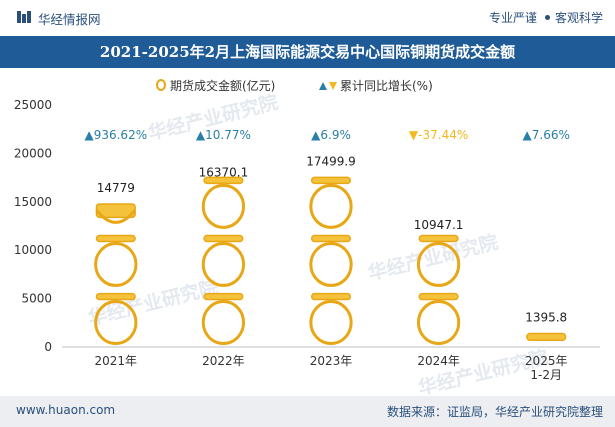 The image size is (615, 427). I want to click on dot-separator-icon, so click(547, 17).